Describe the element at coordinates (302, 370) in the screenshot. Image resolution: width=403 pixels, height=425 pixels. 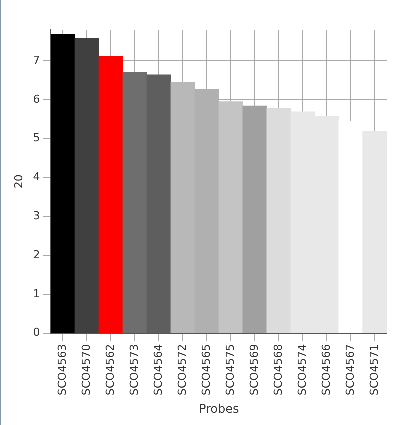
I see `x-tick-label: SCO4574` at that location.